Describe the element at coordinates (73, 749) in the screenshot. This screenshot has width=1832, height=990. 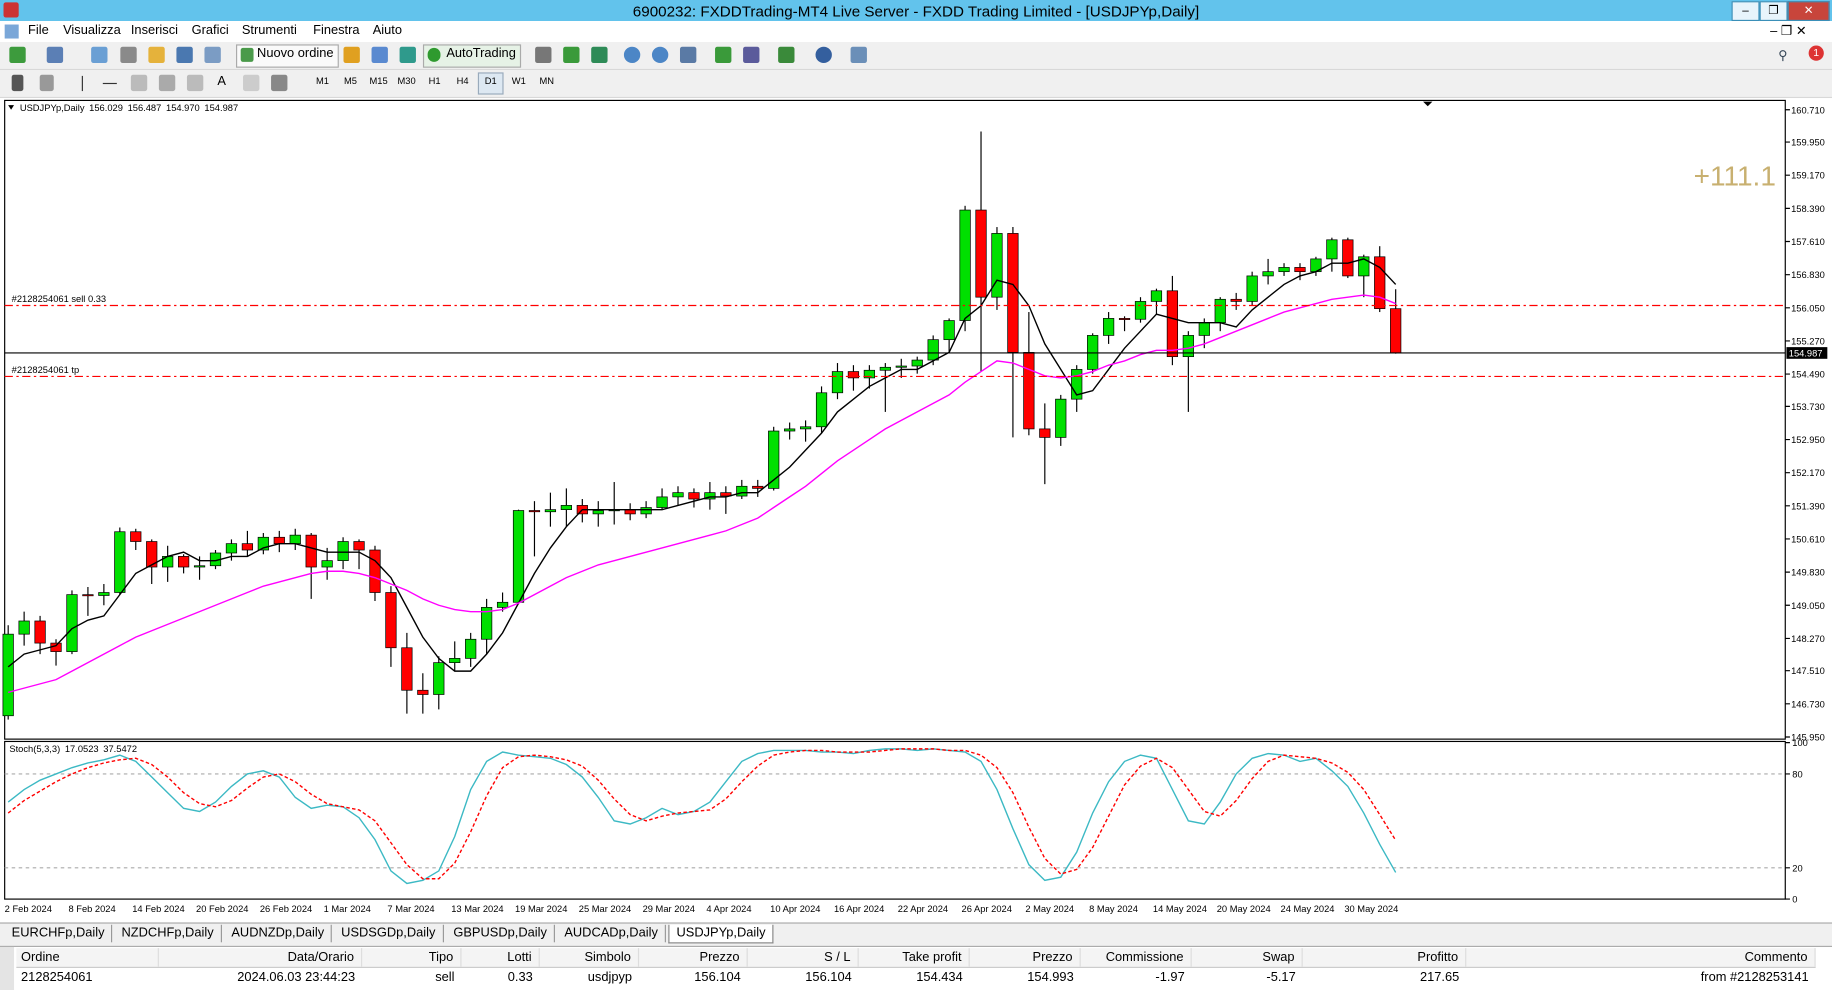
I see `indicator-header: Stoch(5,3,3) 17.0523 37.5472` at that location.